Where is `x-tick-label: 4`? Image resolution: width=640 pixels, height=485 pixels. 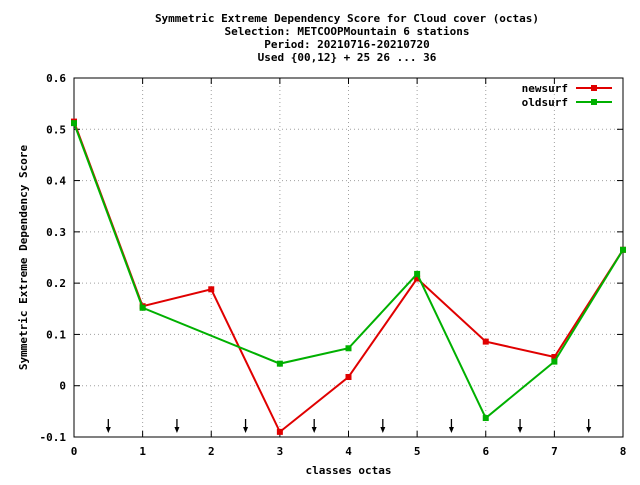 x-tick-label: 4 is located at coordinates (348, 451).